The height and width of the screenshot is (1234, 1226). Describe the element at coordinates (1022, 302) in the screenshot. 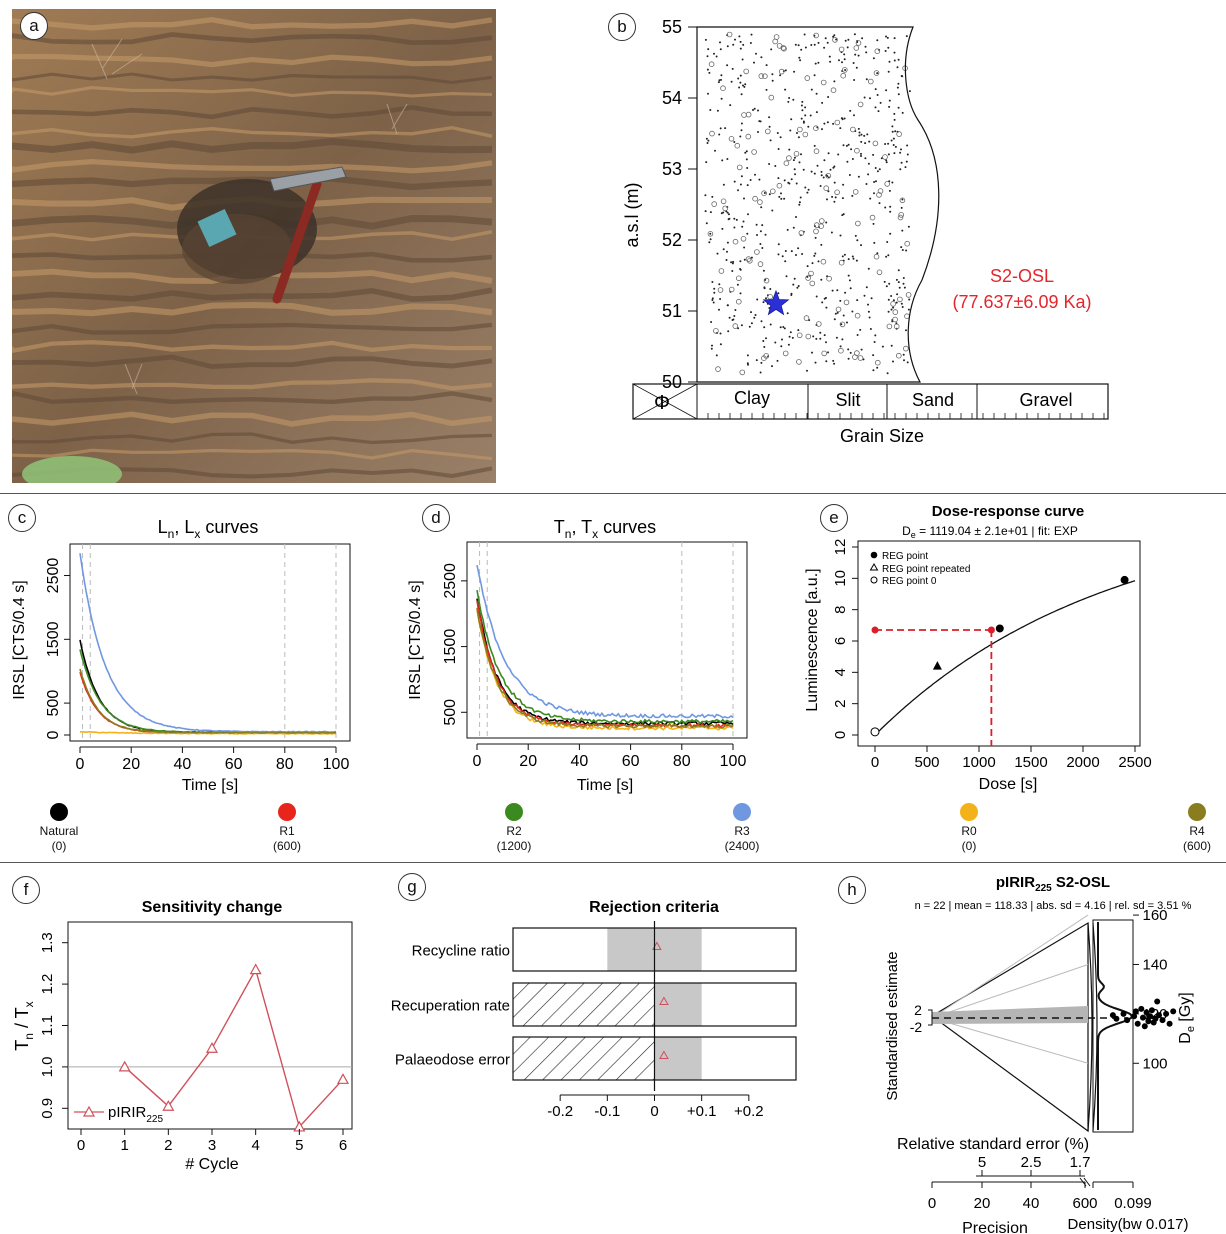

I see `sample-age: (77.637±6.09 Ka)` at that location.